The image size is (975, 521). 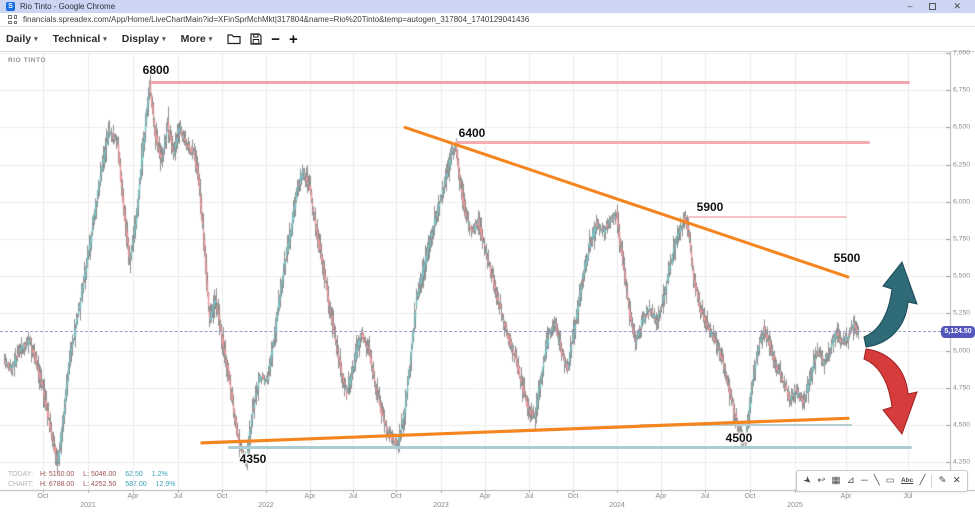 I want to click on y-axis-label: 6,500, so click(x=962, y=127).